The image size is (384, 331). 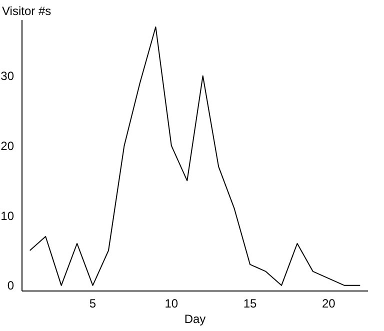 I want to click on x-tick-label: 20, so click(x=329, y=303).